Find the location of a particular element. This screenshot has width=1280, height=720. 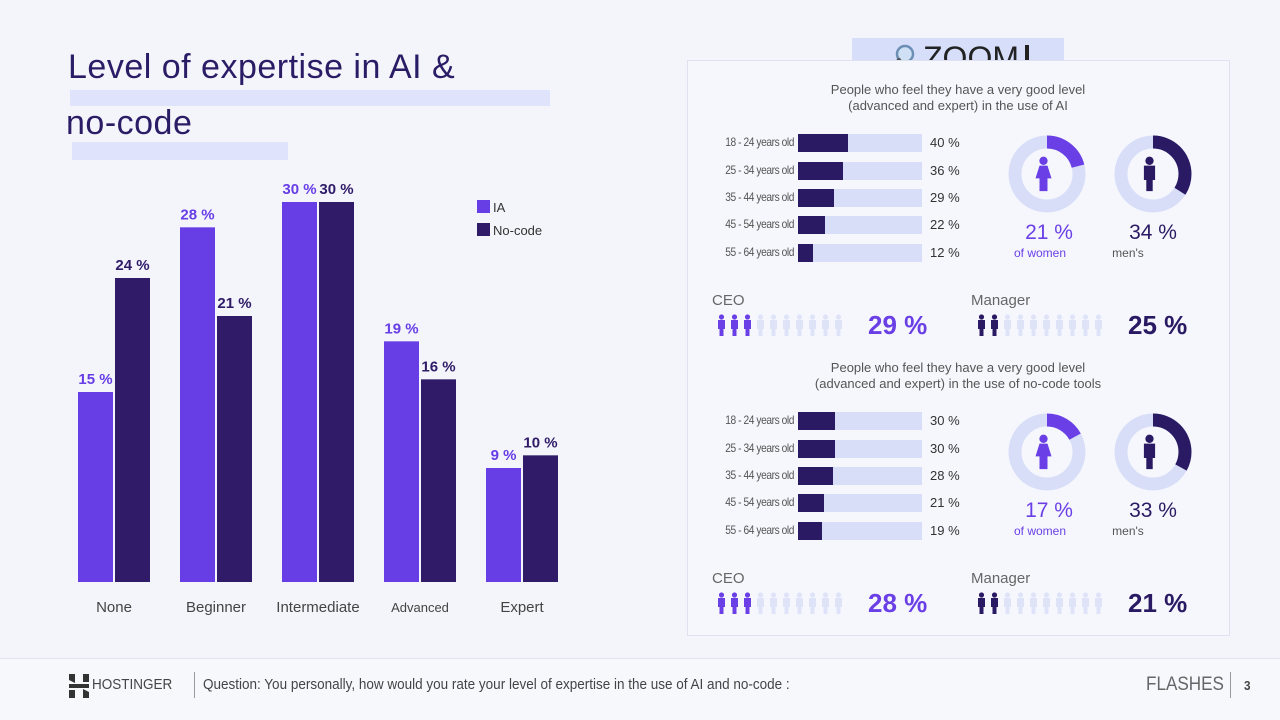

bar-ia-expert is located at coordinates (503, 525).